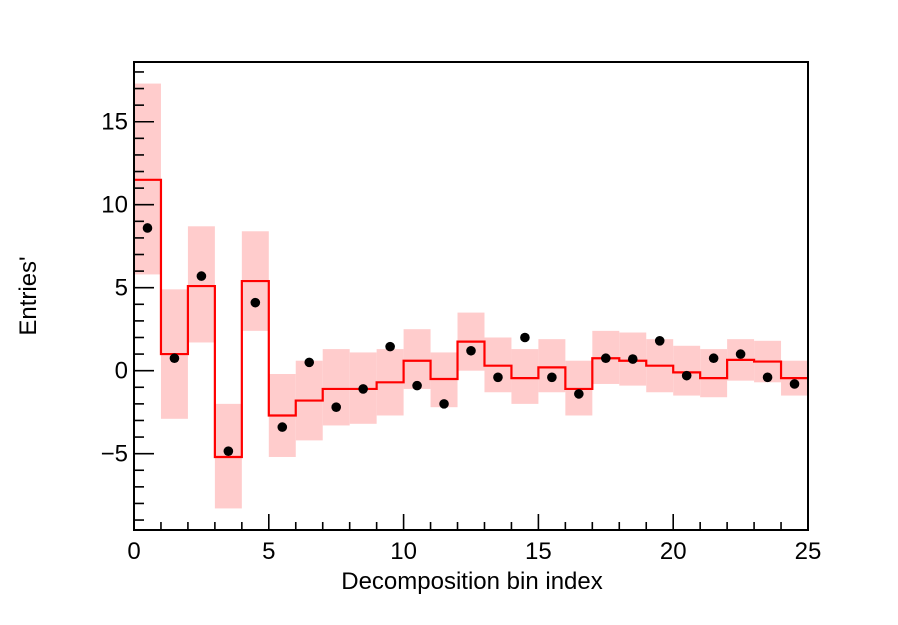 Image resolution: width=898 pixels, height=625 pixels. Describe the element at coordinates (268, 551) in the screenshot. I see `x-tick-label-5: 5` at that location.